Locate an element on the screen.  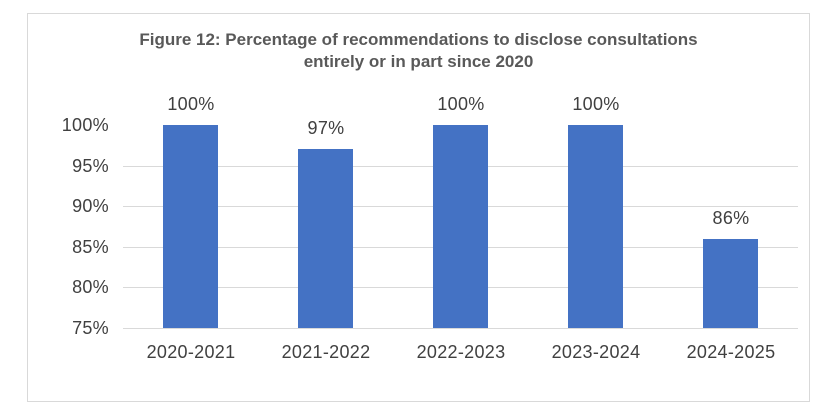
bar-value-label: 86% is located at coordinates (731, 218).